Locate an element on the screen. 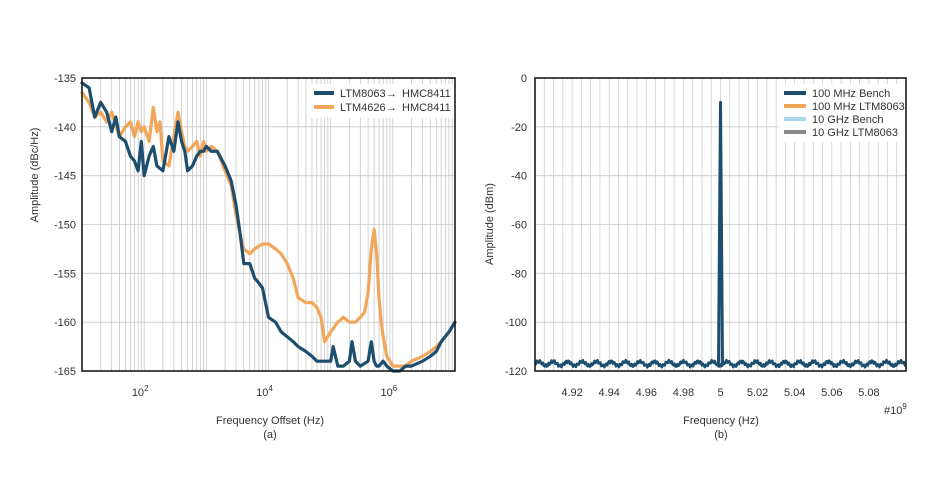  chart-b-x-exponent: #109 is located at coordinates (895, 409).